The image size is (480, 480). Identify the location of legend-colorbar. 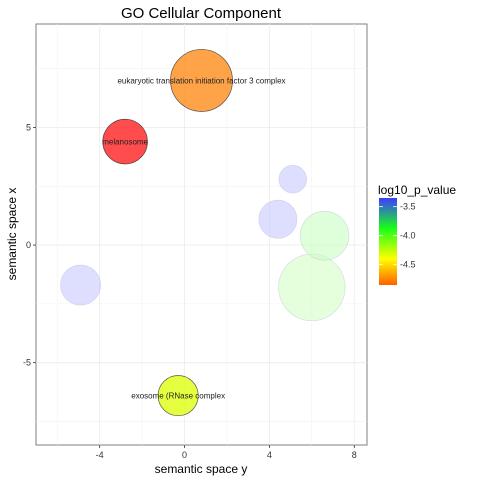
(388, 241).